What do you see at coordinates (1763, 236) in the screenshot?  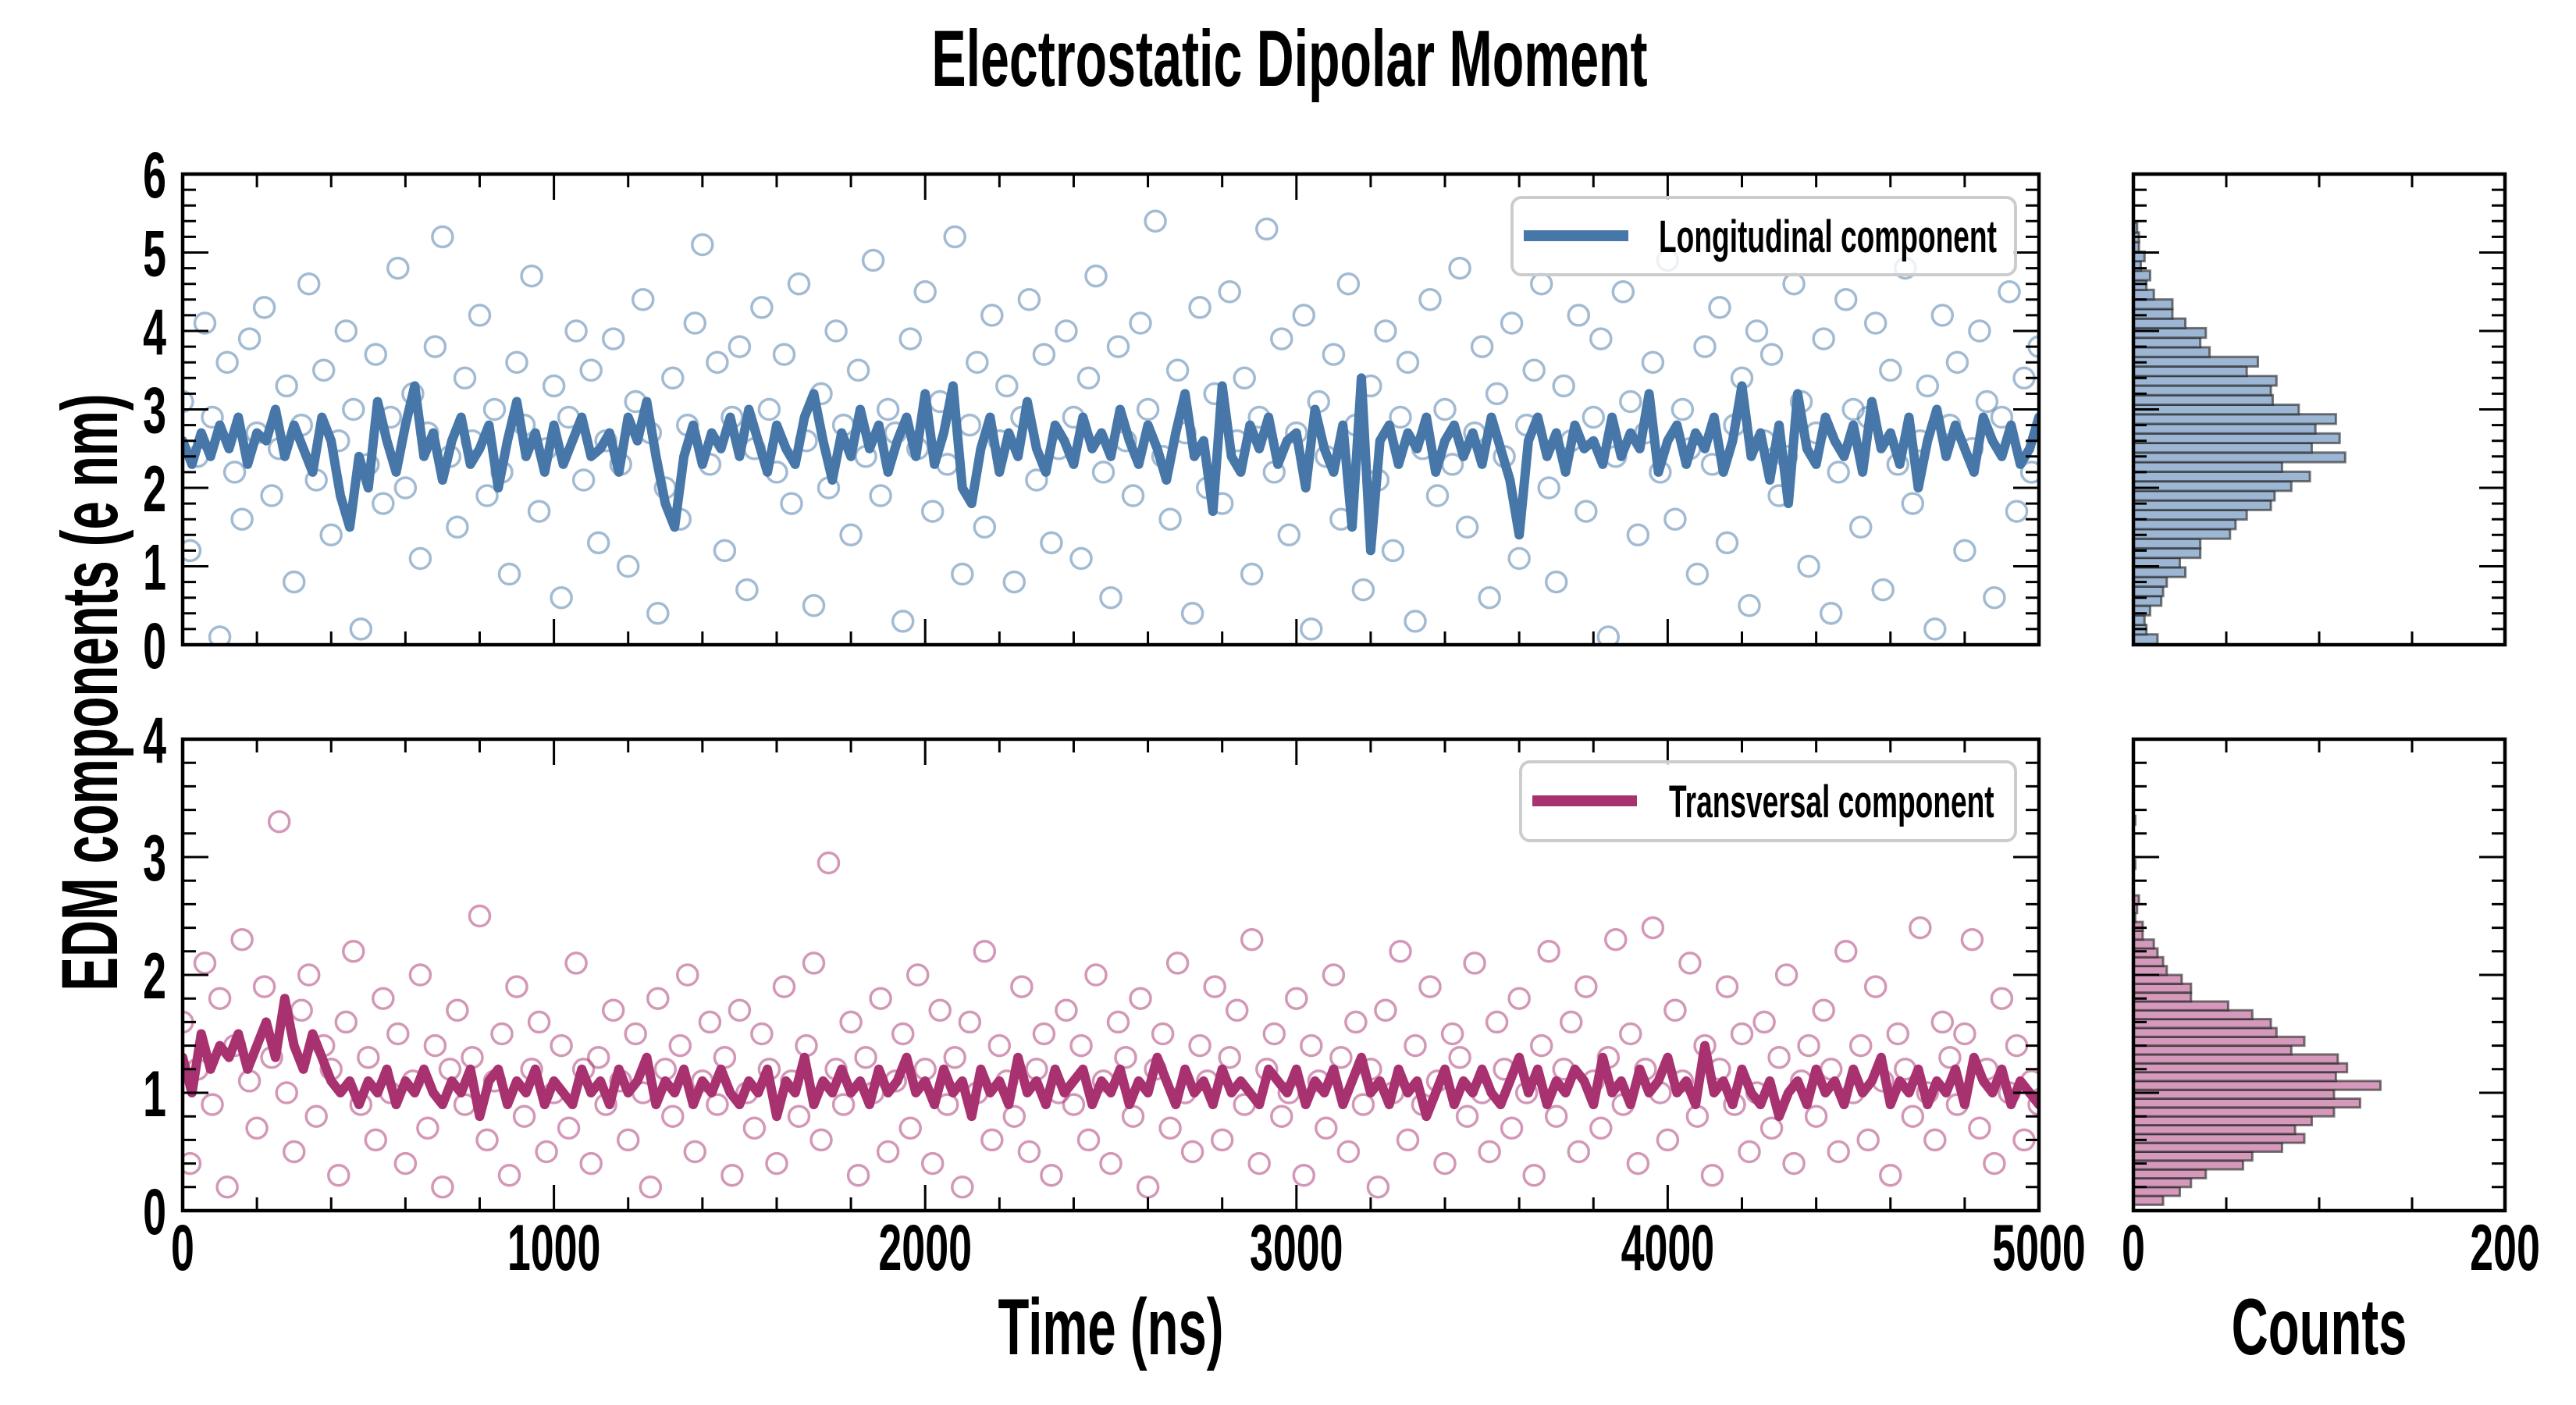 I see `legend-longitudinal: Longitudinal component` at bounding box center [1763, 236].